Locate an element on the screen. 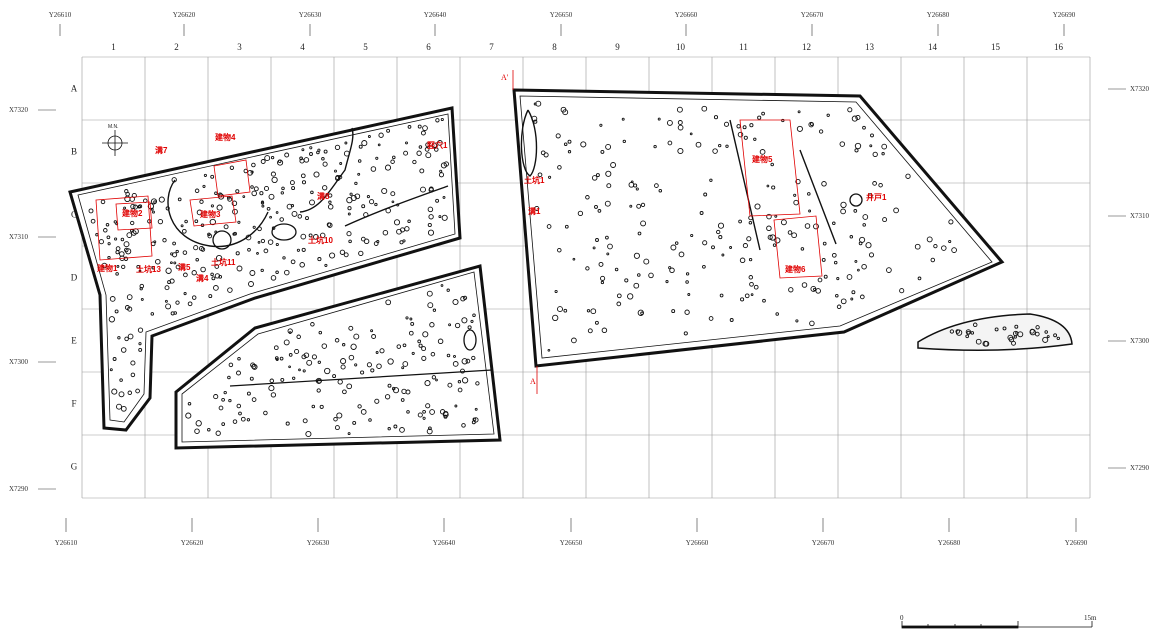 This screenshot has height=635, width=1155. scale-end: 15m is located at coordinates (1090, 618).